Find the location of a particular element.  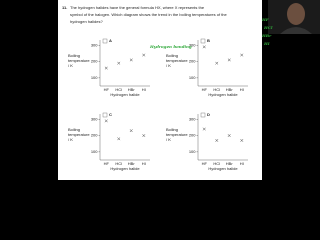

handwritten-formula: HF is located at coordinates (265, 19).